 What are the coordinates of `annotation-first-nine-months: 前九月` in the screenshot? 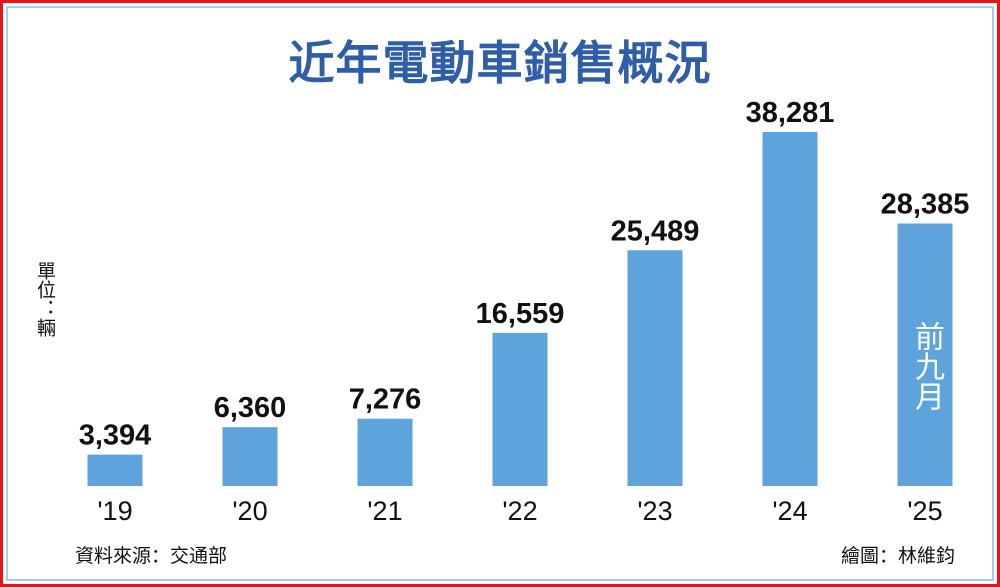 It's located at (926, 366).